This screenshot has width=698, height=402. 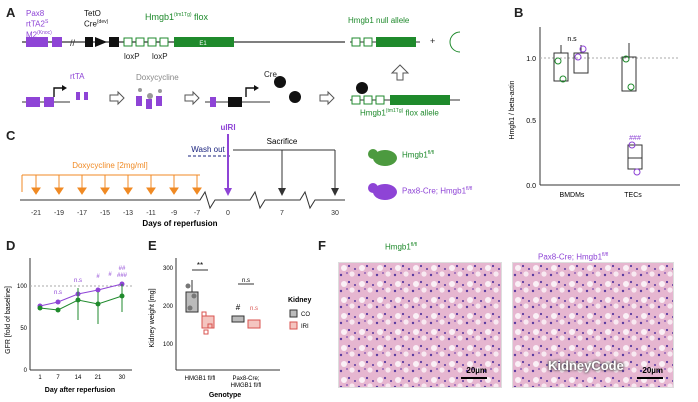 I want to click on e-ylabel: Kidney weight [mg], so click(x=152, y=317).